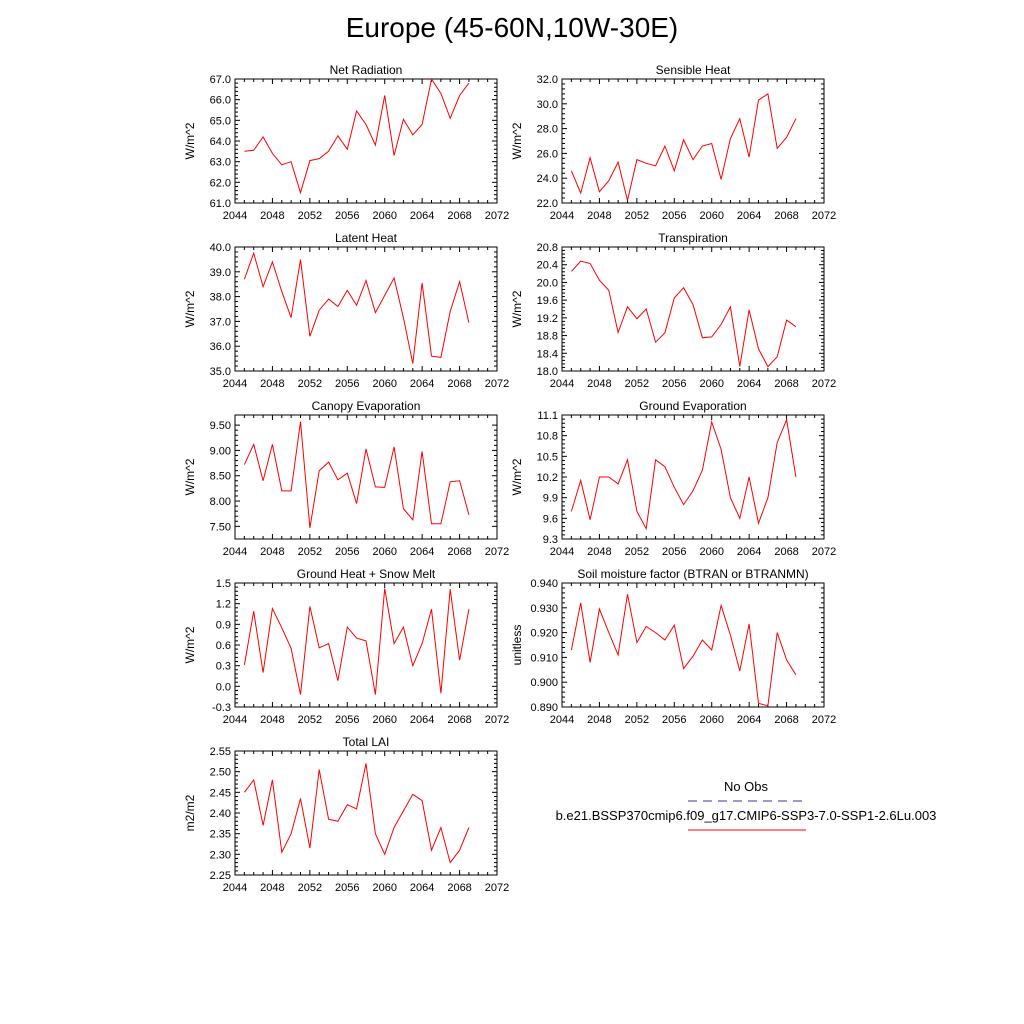 The width and height of the screenshot is (1024, 1024). I want to click on chart-title: Ground Heat + Snow Melt, so click(366, 574).